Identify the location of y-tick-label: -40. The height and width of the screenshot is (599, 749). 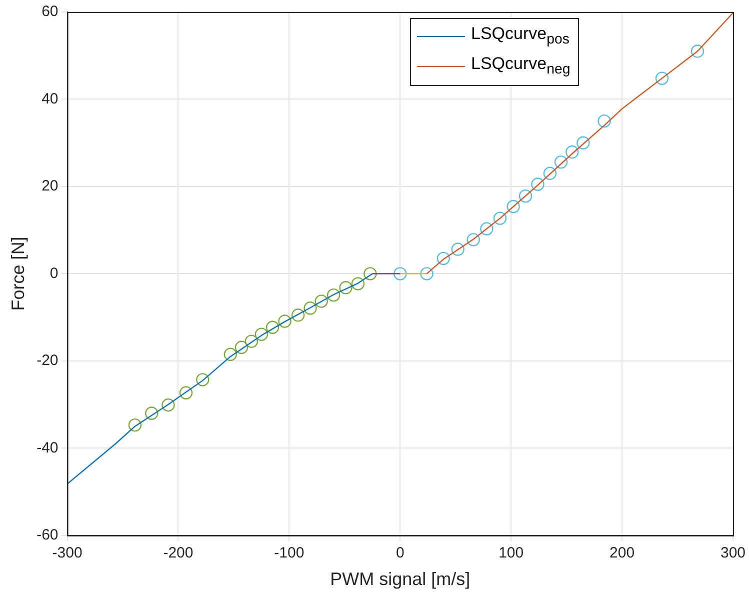
(47, 447).